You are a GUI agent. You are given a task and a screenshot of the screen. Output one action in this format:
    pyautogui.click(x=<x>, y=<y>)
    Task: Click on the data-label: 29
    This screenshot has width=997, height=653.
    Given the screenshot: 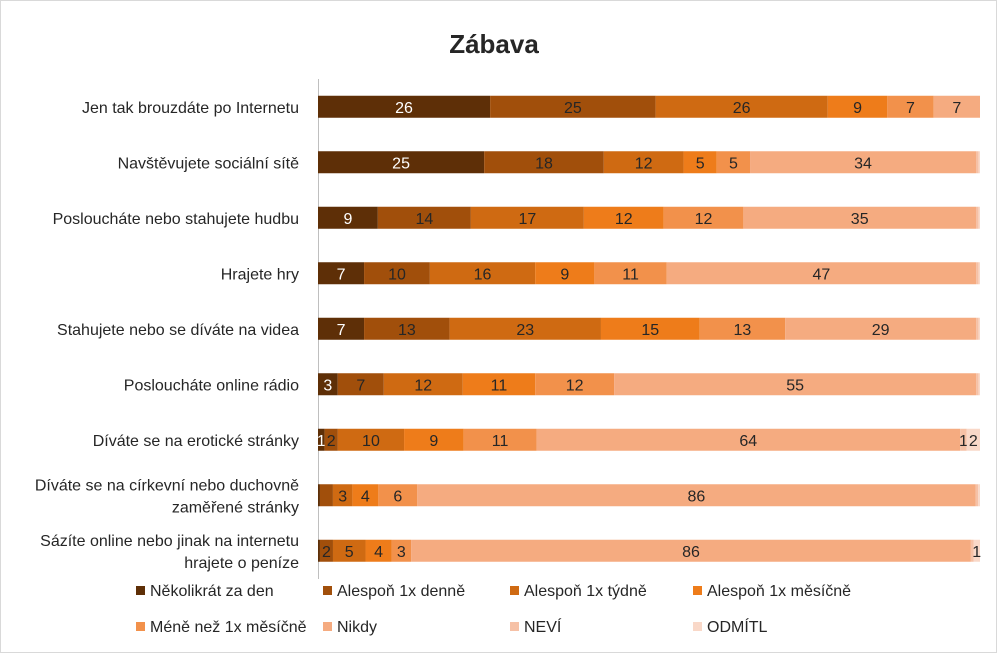 What is the action you would take?
    pyautogui.click(x=881, y=330)
    